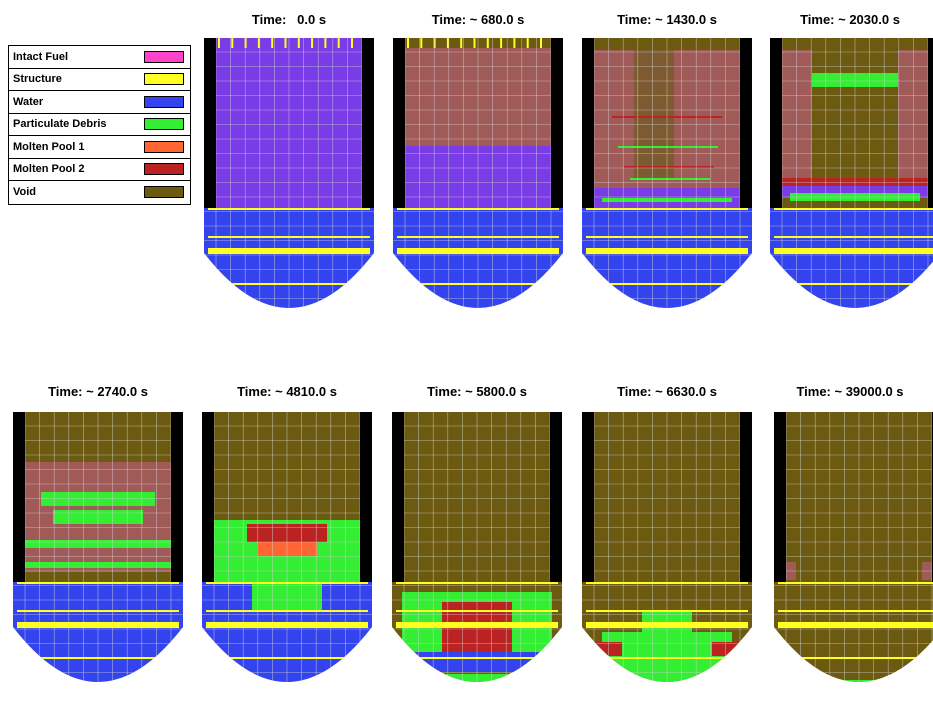 The height and width of the screenshot is (713, 933). What do you see at coordinates (289, 19) in the screenshot?
I see `snapshot-title-1: Time: 0.0 s` at bounding box center [289, 19].